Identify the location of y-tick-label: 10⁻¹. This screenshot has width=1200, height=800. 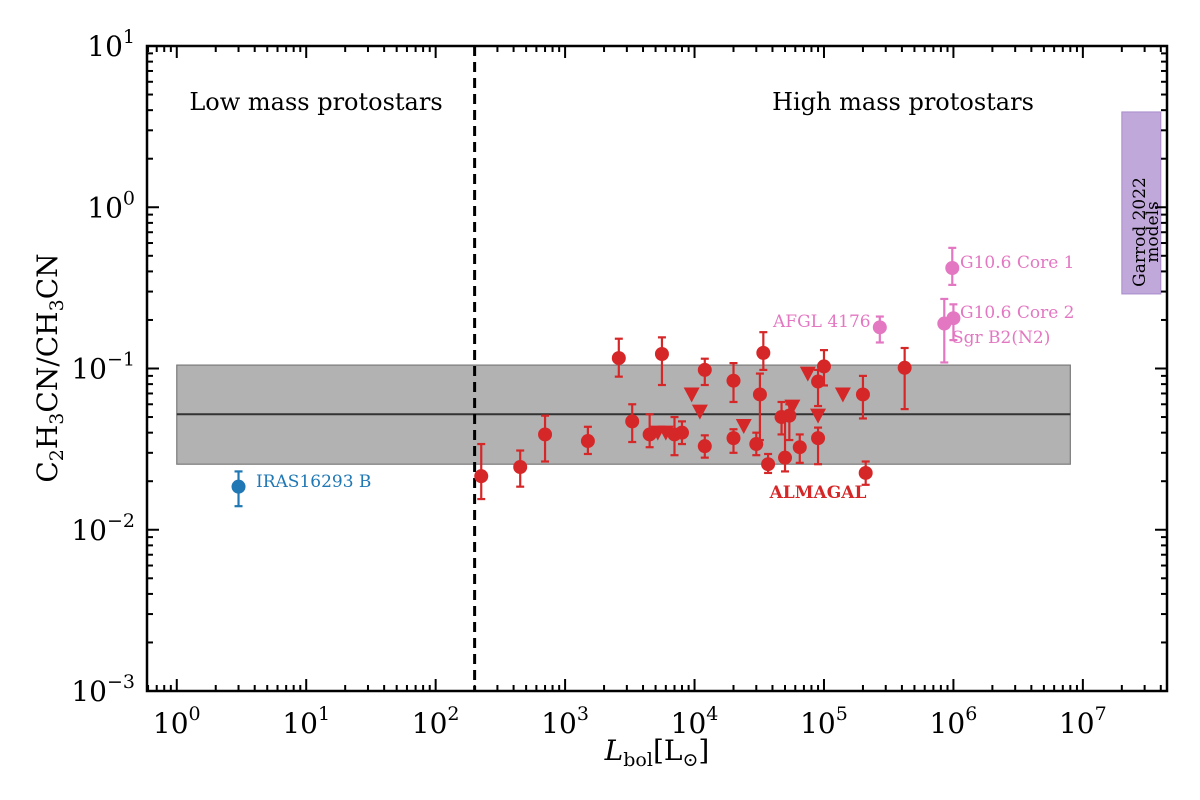
(103, 367).